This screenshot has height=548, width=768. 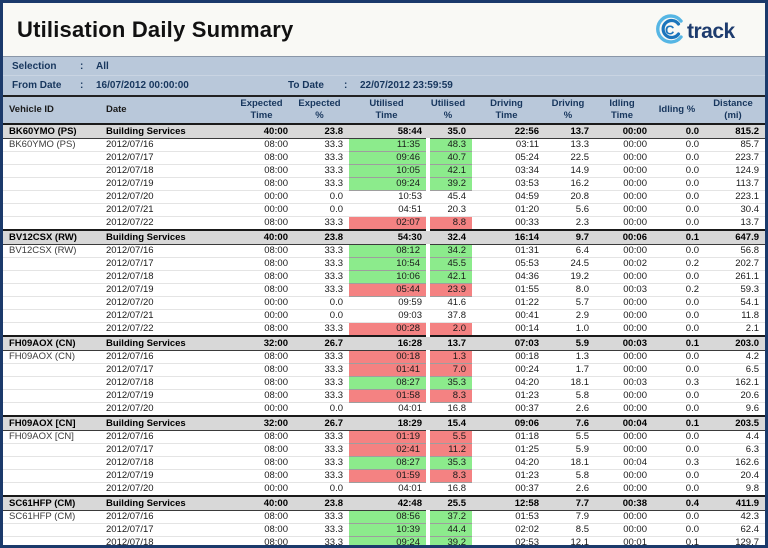 I want to click on cell-utilised-pct: 48.3, so click(x=449, y=145).